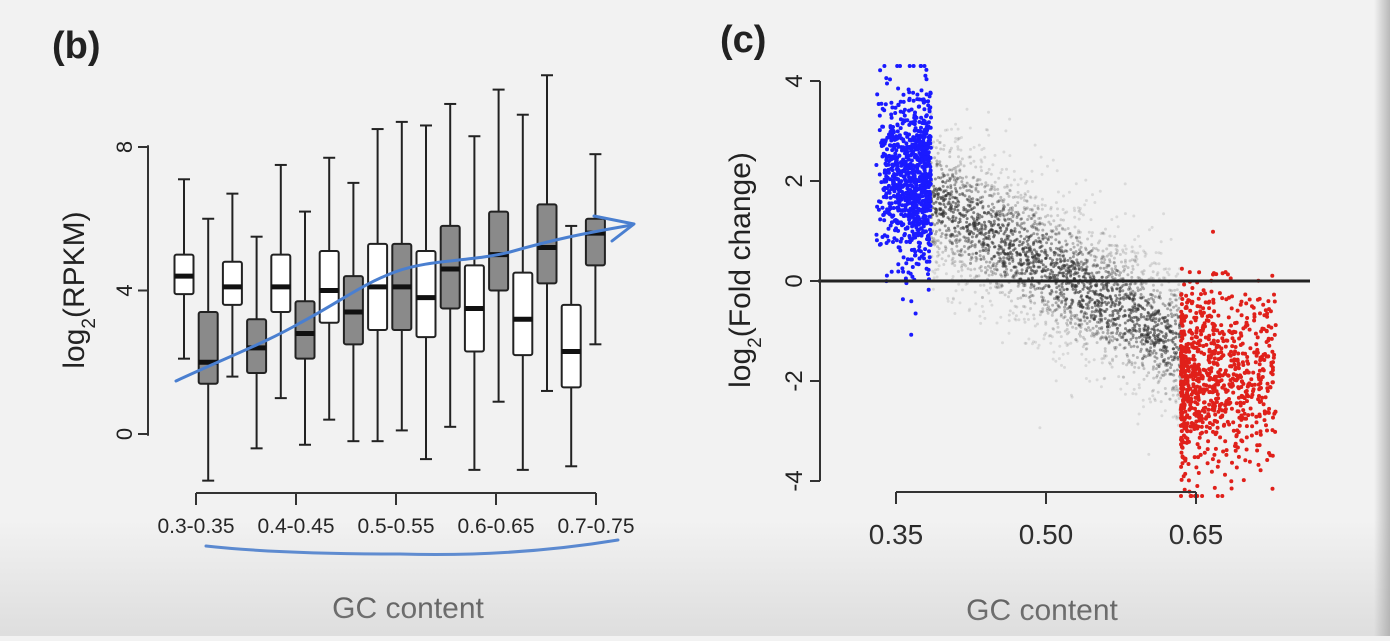 This screenshot has height=641, width=1390. What do you see at coordinates (281, 283) in the screenshot?
I see `box-body` at bounding box center [281, 283].